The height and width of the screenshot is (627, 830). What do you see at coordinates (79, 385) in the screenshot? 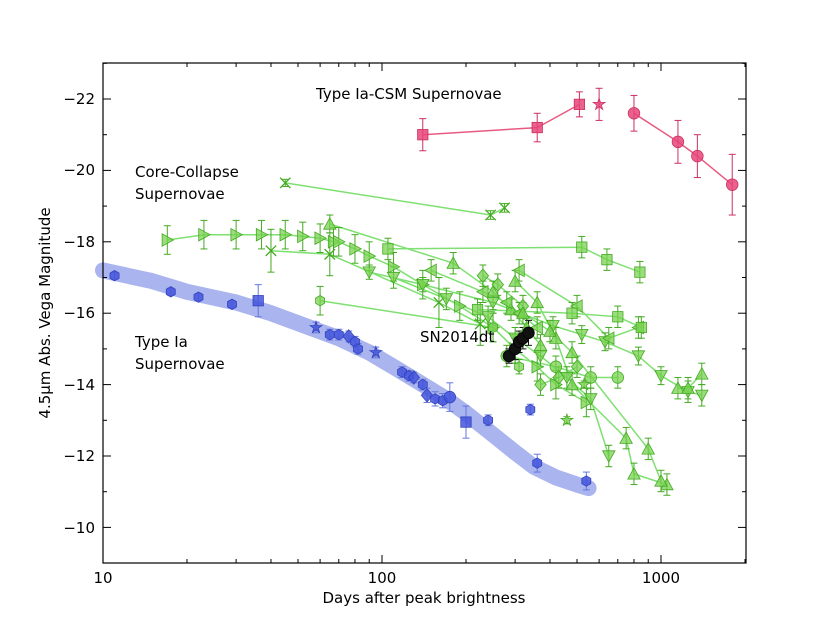
I see `y-tick-label-14: −14` at bounding box center [79, 385].